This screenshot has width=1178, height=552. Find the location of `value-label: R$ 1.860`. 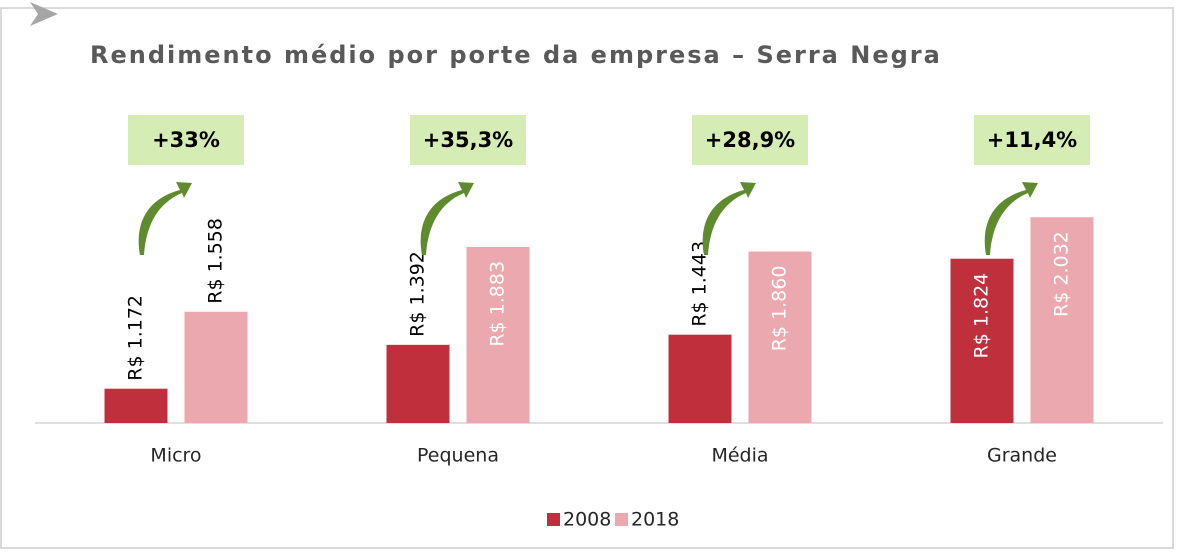

value-label: R$ 1.860 is located at coordinates (780, 309).